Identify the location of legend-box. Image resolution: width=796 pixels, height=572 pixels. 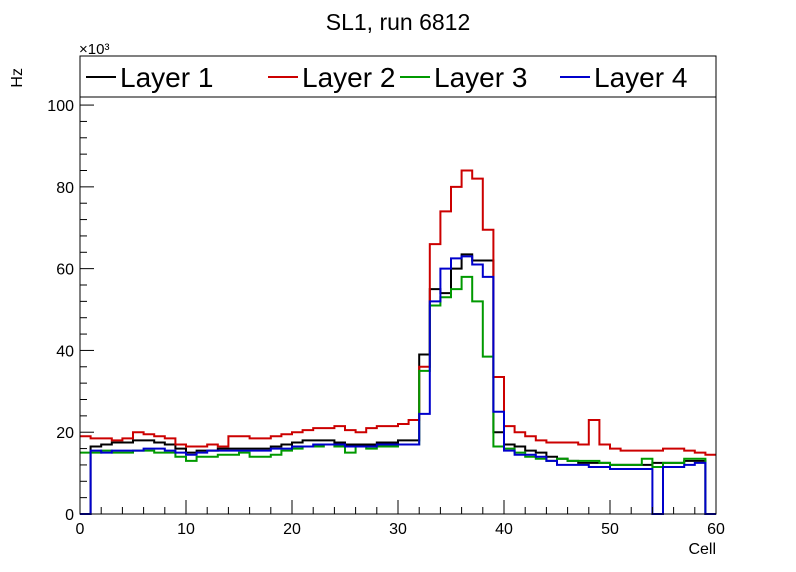
(398, 76).